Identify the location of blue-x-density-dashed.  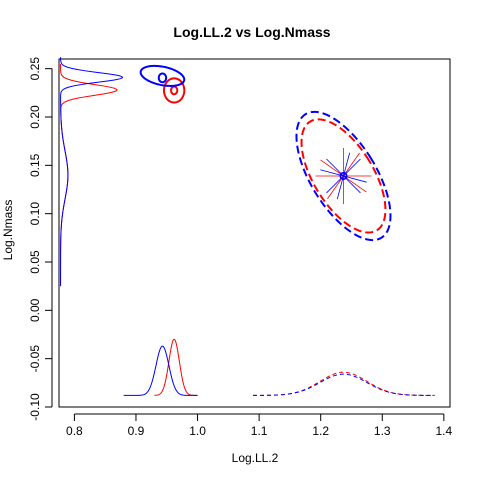
(344, 384).